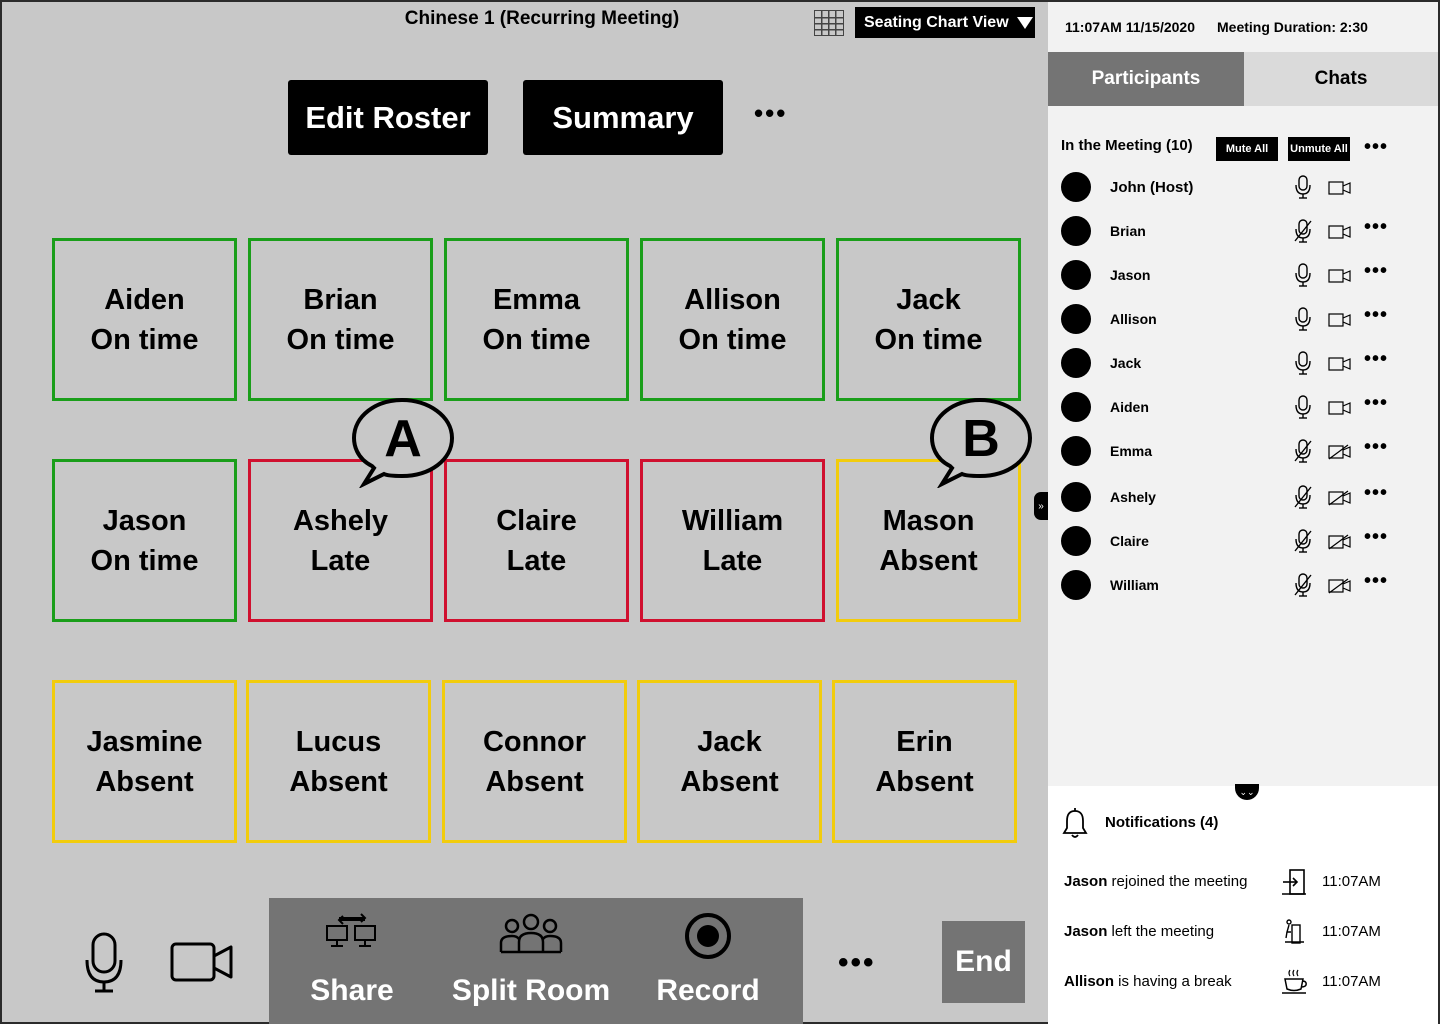 The width and height of the screenshot is (1440, 1024). I want to click on seat-card: William Late, so click(732, 540).